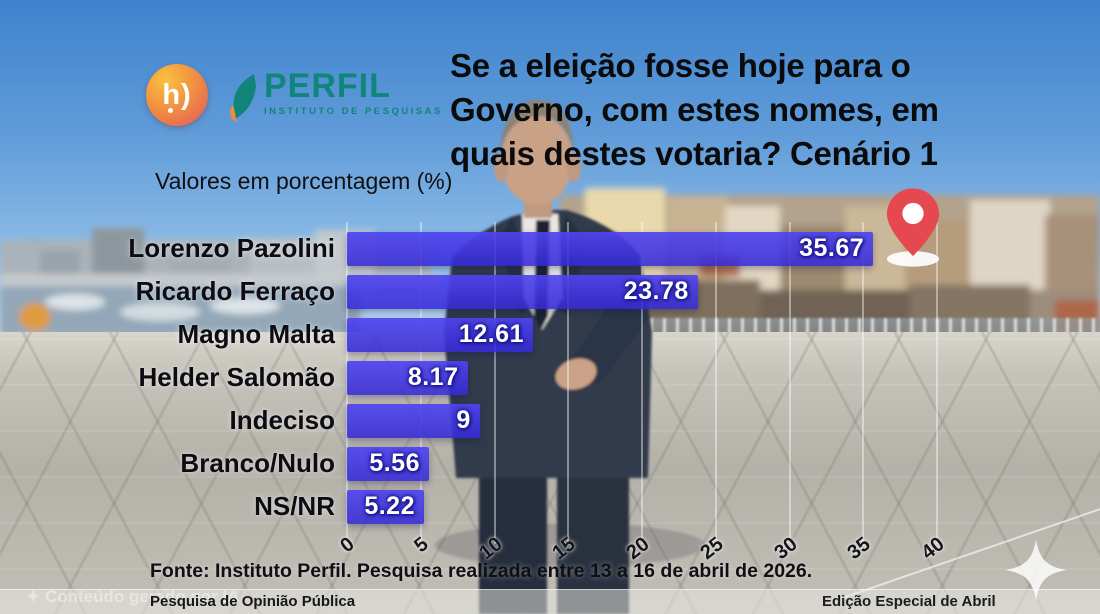 The width and height of the screenshot is (1100, 614). Describe the element at coordinates (550, 589) in the screenshot. I see `footer-separator` at that location.